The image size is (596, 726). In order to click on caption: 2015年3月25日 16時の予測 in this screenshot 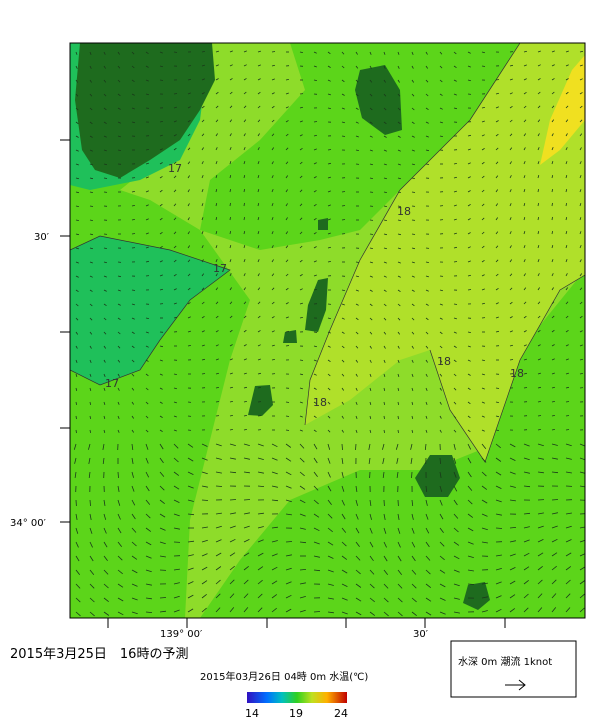, I will do `click(99, 654)`.